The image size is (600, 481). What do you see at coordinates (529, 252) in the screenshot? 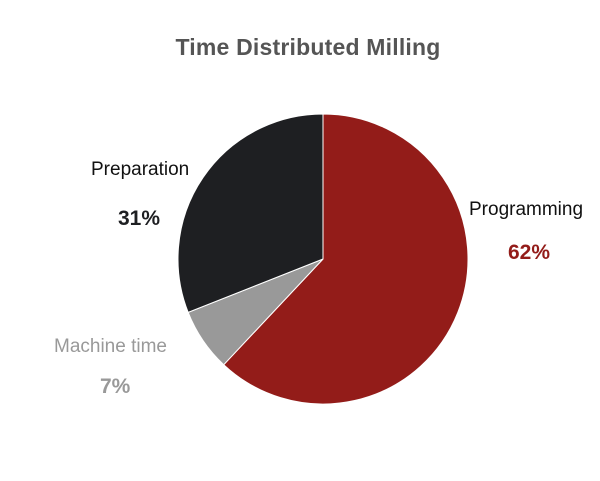
I see `slice-value-programming: 62%` at bounding box center [529, 252].